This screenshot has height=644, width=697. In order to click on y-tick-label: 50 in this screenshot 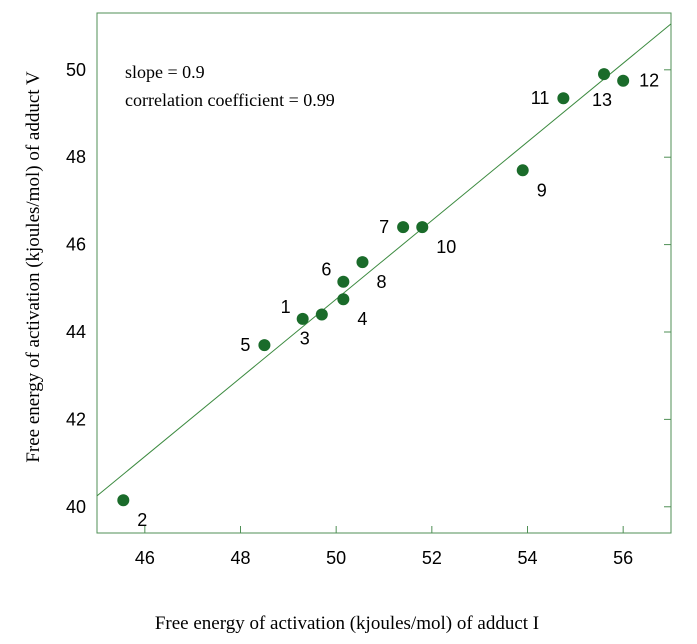, I will do `click(76, 70)`.